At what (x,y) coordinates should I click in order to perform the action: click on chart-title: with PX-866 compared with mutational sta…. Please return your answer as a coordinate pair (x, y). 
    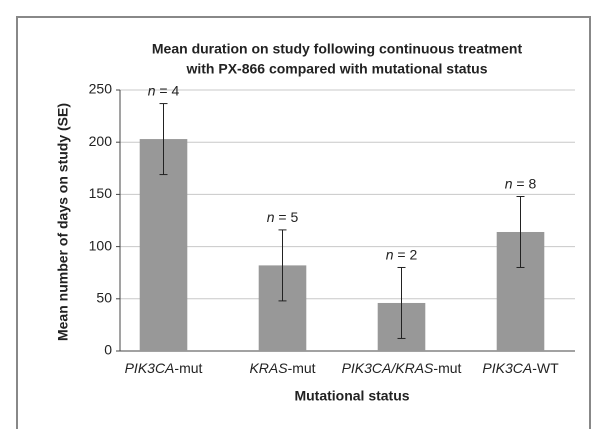
    Looking at the image, I should click on (336, 69).